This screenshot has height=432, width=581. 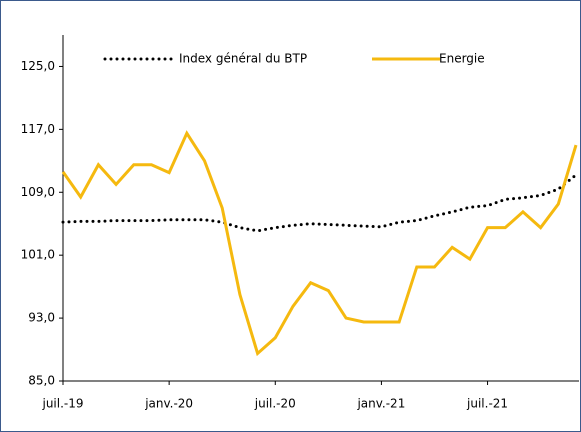 What do you see at coordinates (38, 129) in the screenshot?
I see `y-tick-label: 117,0` at bounding box center [38, 129].